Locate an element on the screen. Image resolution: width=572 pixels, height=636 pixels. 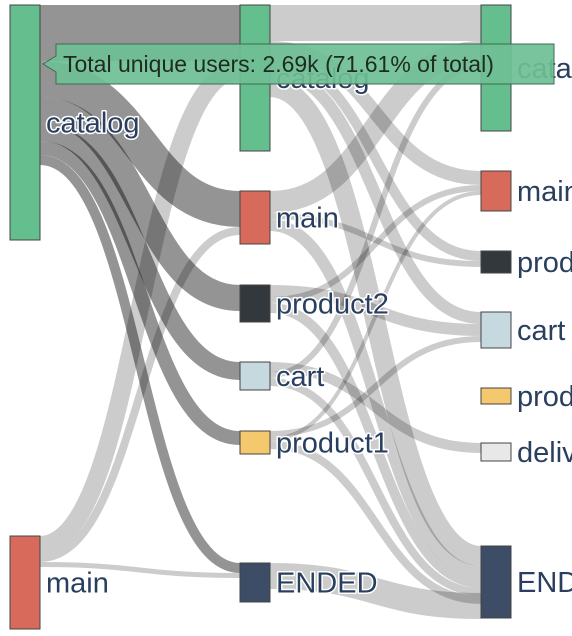
node-label-c2-main: main is located at coordinates (544, 192).